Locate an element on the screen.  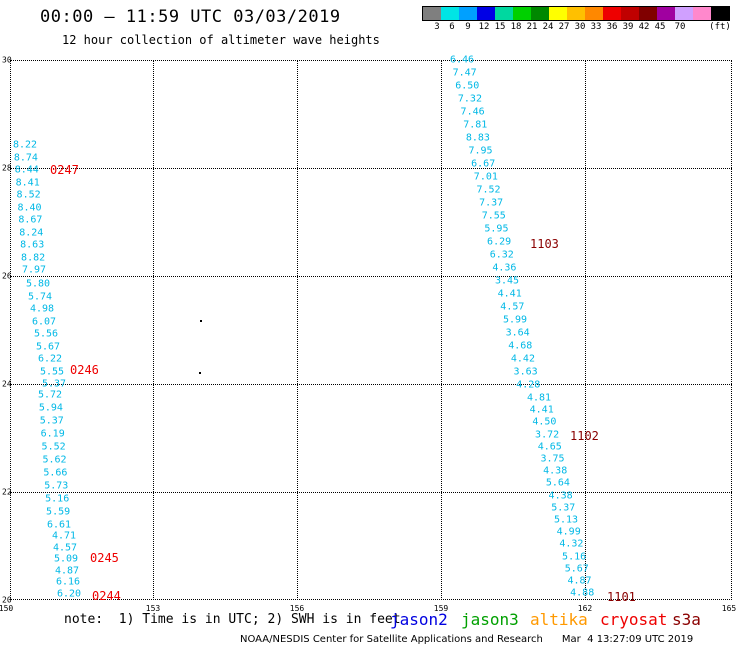
wave-height-value: 6.61 is located at coordinates (59, 525).